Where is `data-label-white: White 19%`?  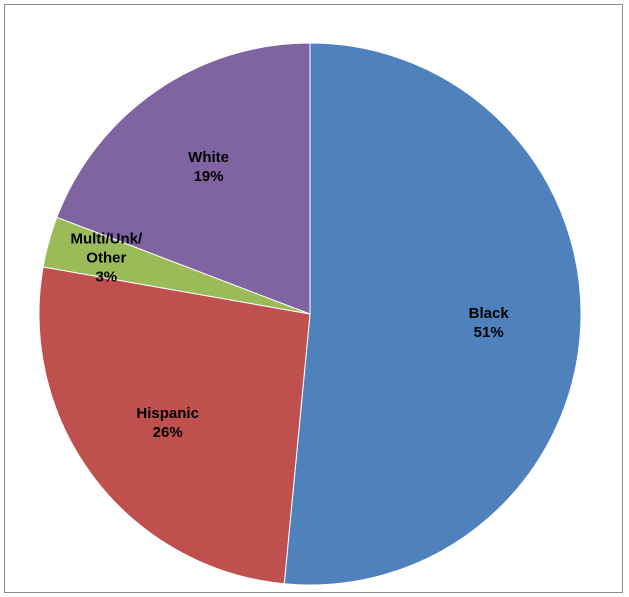 data-label-white: White 19% is located at coordinates (208, 167).